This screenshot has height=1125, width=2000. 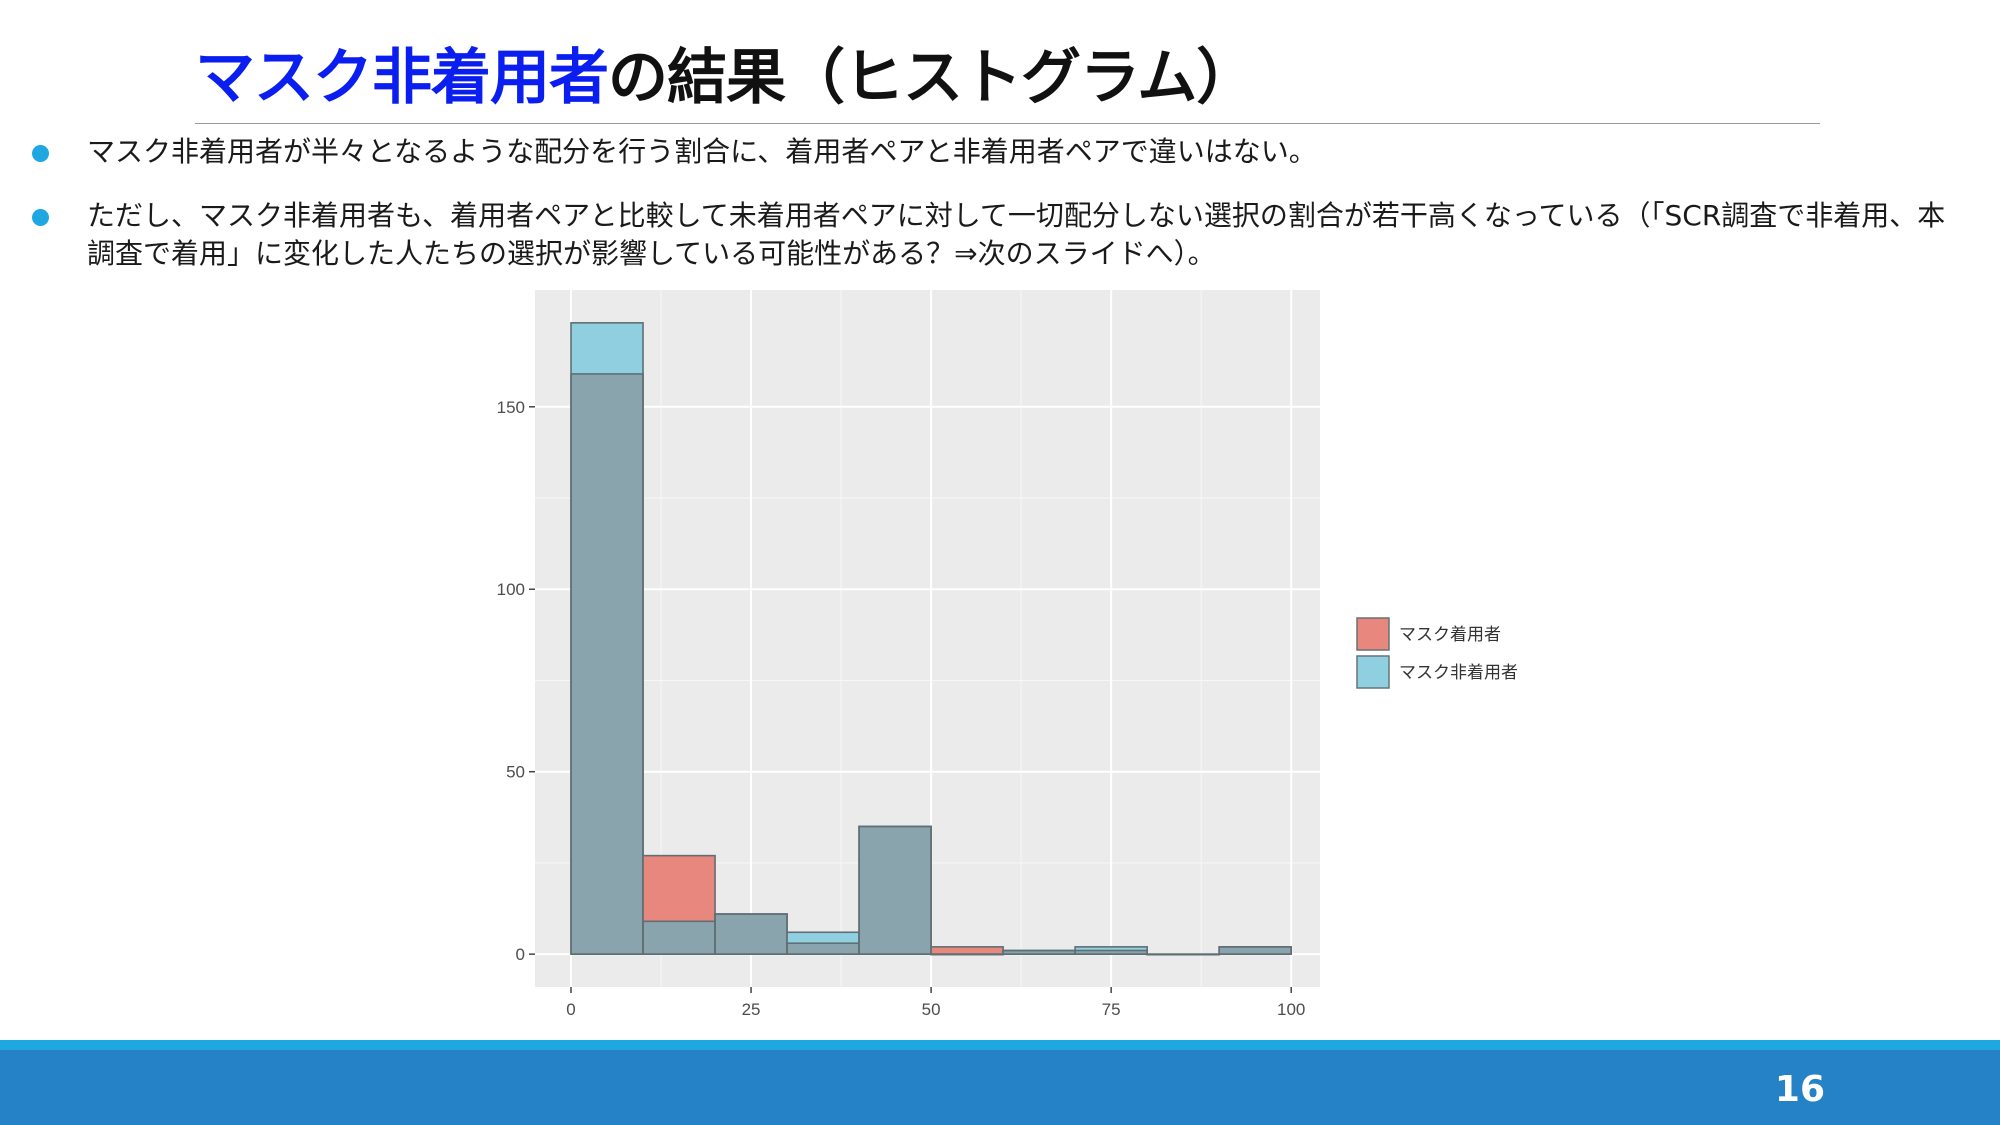 I want to click on x-tick-label: 50, so click(x=931, y=1009).